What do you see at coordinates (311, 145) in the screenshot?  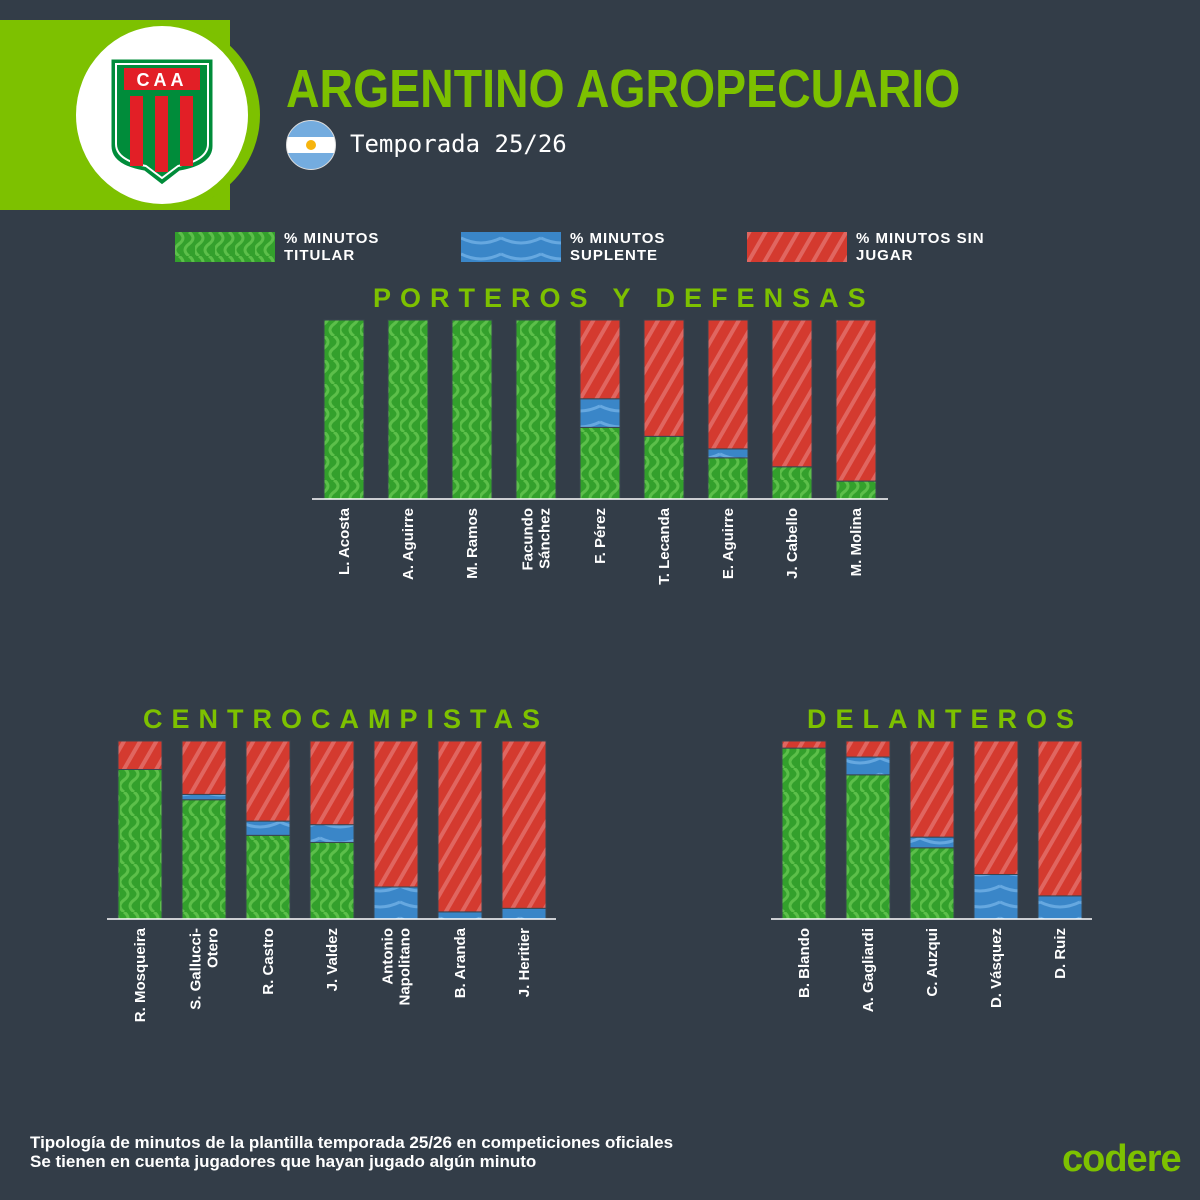 I see `argentina-flag-icon` at bounding box center [311, 145].